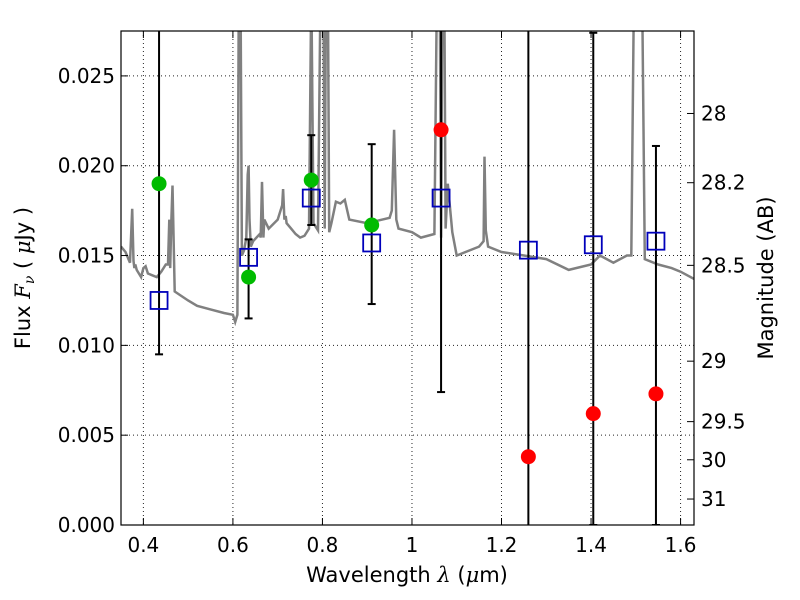  Describe the element at coordinates (412, 545) in the screenshot. I see `x-tick-label: 1` at that location.